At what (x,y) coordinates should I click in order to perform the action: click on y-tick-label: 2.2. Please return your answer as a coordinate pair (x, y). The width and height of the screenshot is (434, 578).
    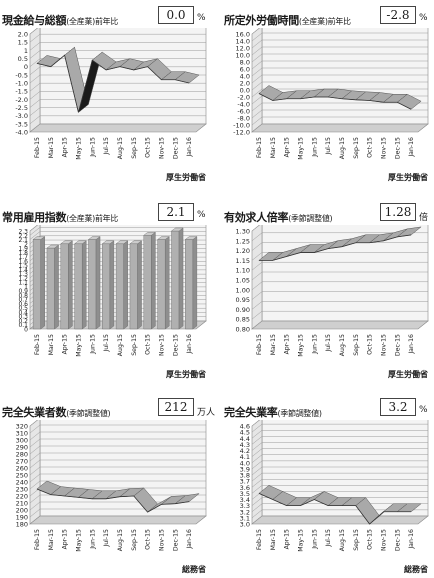
    Looking at the image, I should click on (23, 236).